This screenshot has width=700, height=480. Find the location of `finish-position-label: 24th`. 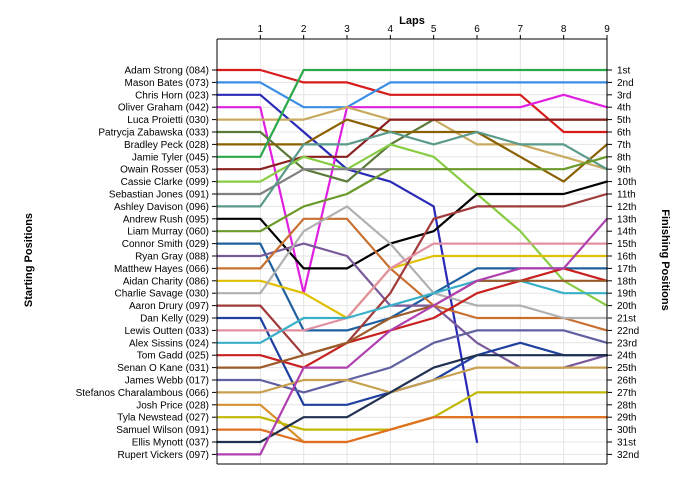

finish-position-label: 24th is located at coordinates (626, 356).